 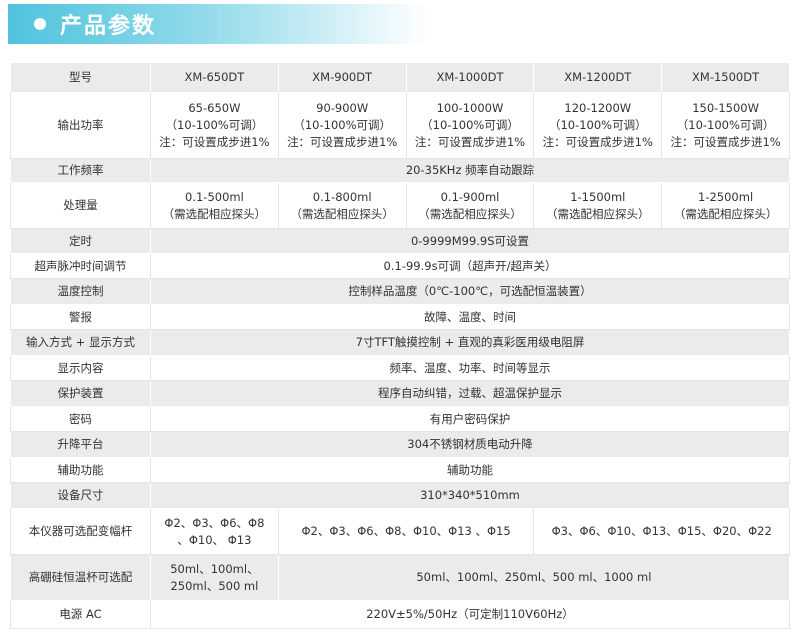 I want to click on cell-line: 120-1200W, so click(x=598, y=108).